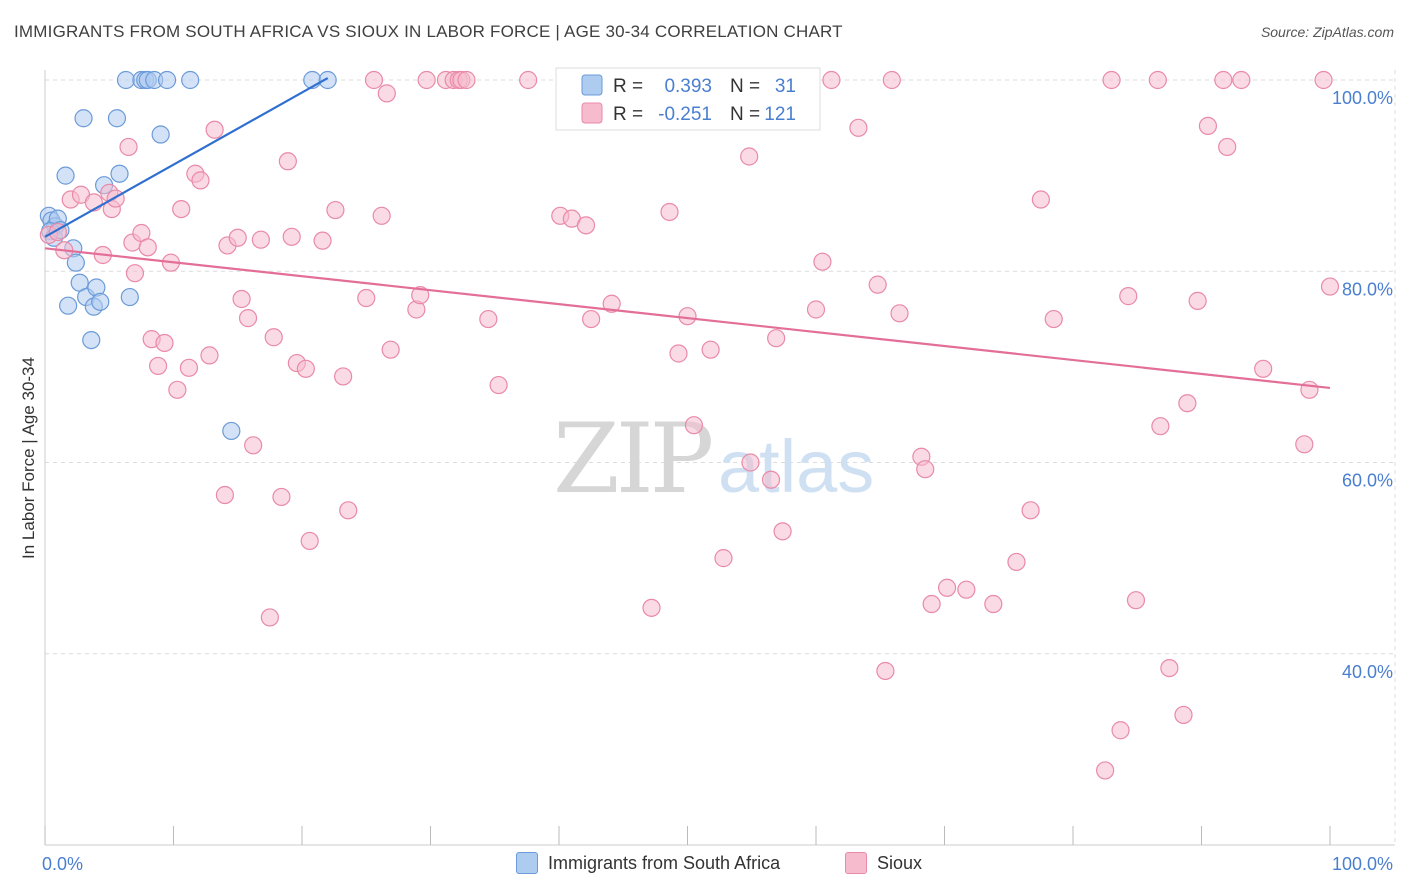 The height and width of the screenshot is (892, 1406). I want to click on legend-item-sioux: Sioux, so click(883, 863).